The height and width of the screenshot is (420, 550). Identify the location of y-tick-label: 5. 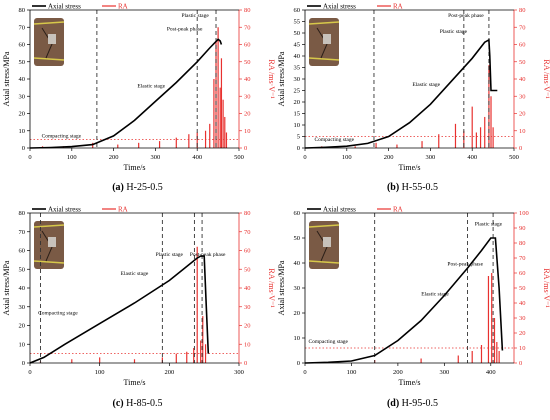
(298, 137).